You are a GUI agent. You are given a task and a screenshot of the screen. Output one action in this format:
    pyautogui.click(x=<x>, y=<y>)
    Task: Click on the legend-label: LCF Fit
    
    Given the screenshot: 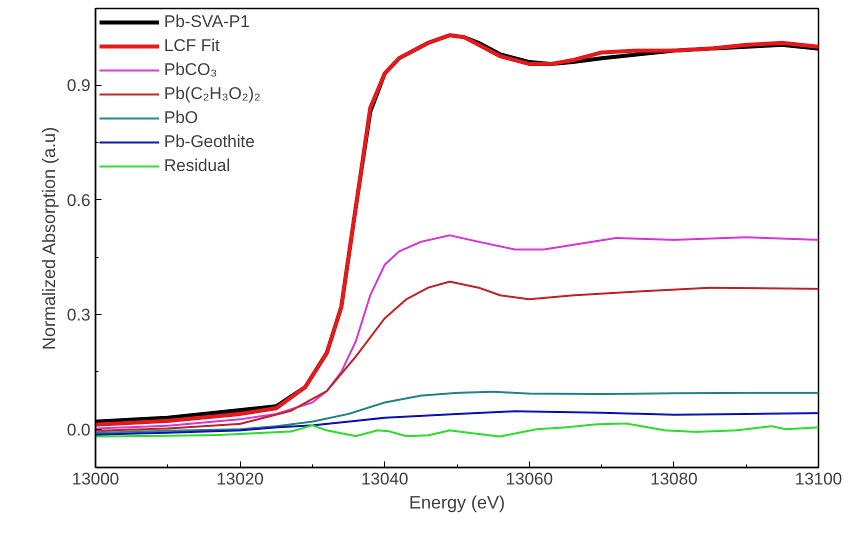 What is the action you would take?
    pyautogui.click(x=192, y=46)
    